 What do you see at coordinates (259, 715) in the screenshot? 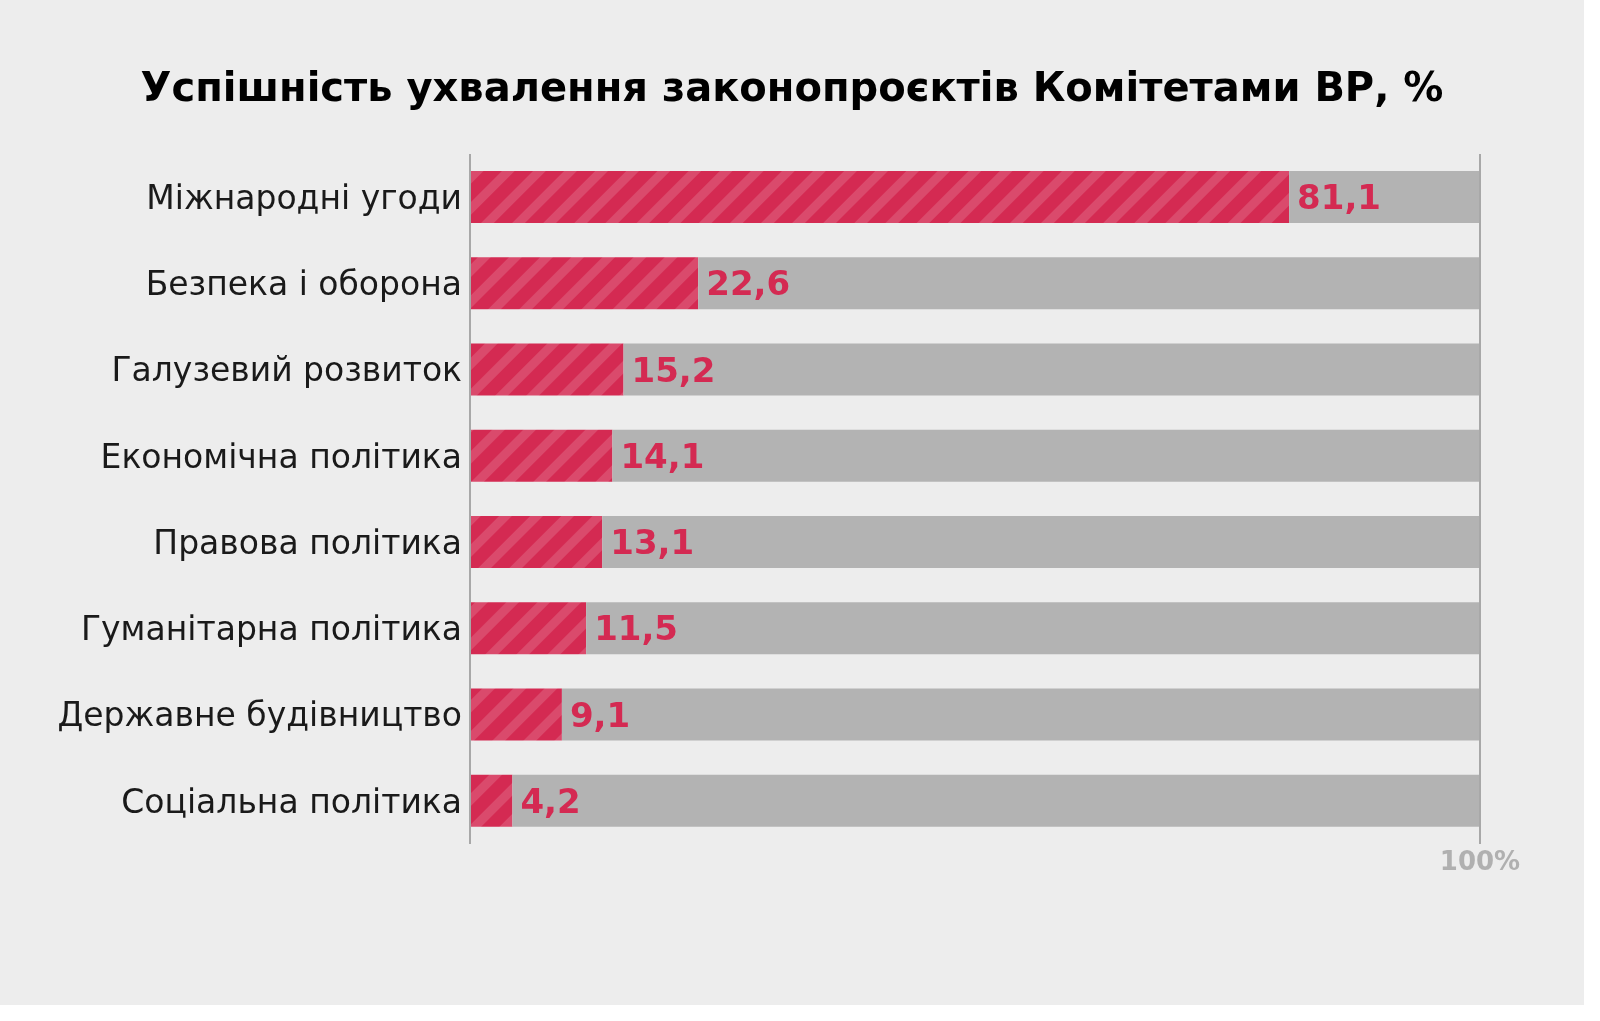
I see `y-tick-label: Державне будівництво` at bounding box center [259, 715].